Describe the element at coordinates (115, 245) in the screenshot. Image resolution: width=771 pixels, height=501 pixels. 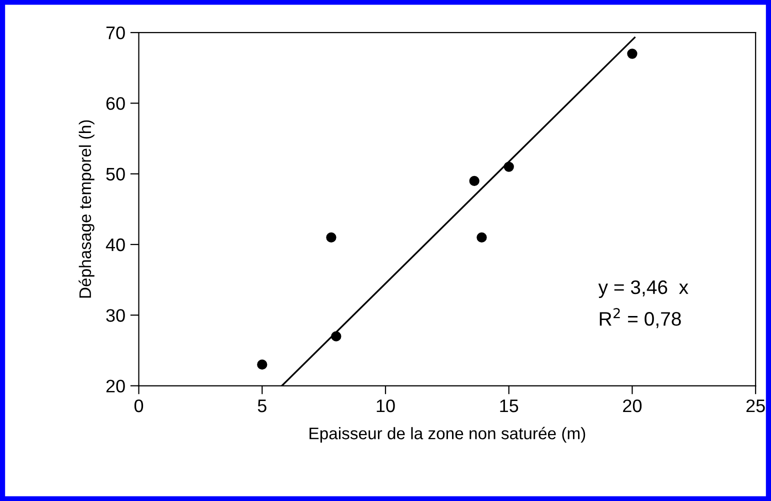
I see `y-tick-label: 40` at that location.